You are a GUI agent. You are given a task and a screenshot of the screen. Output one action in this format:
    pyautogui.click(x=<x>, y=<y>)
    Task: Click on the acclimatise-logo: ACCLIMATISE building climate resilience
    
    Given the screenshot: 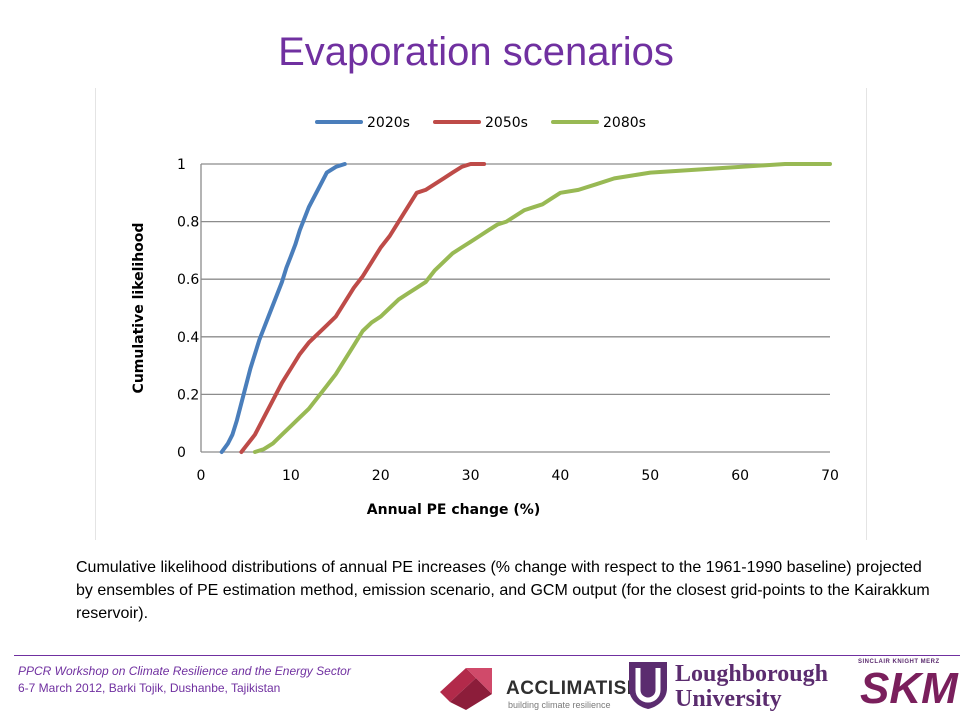 What is the action you would take?
    pyautogui.click(x=537, y=688)
    